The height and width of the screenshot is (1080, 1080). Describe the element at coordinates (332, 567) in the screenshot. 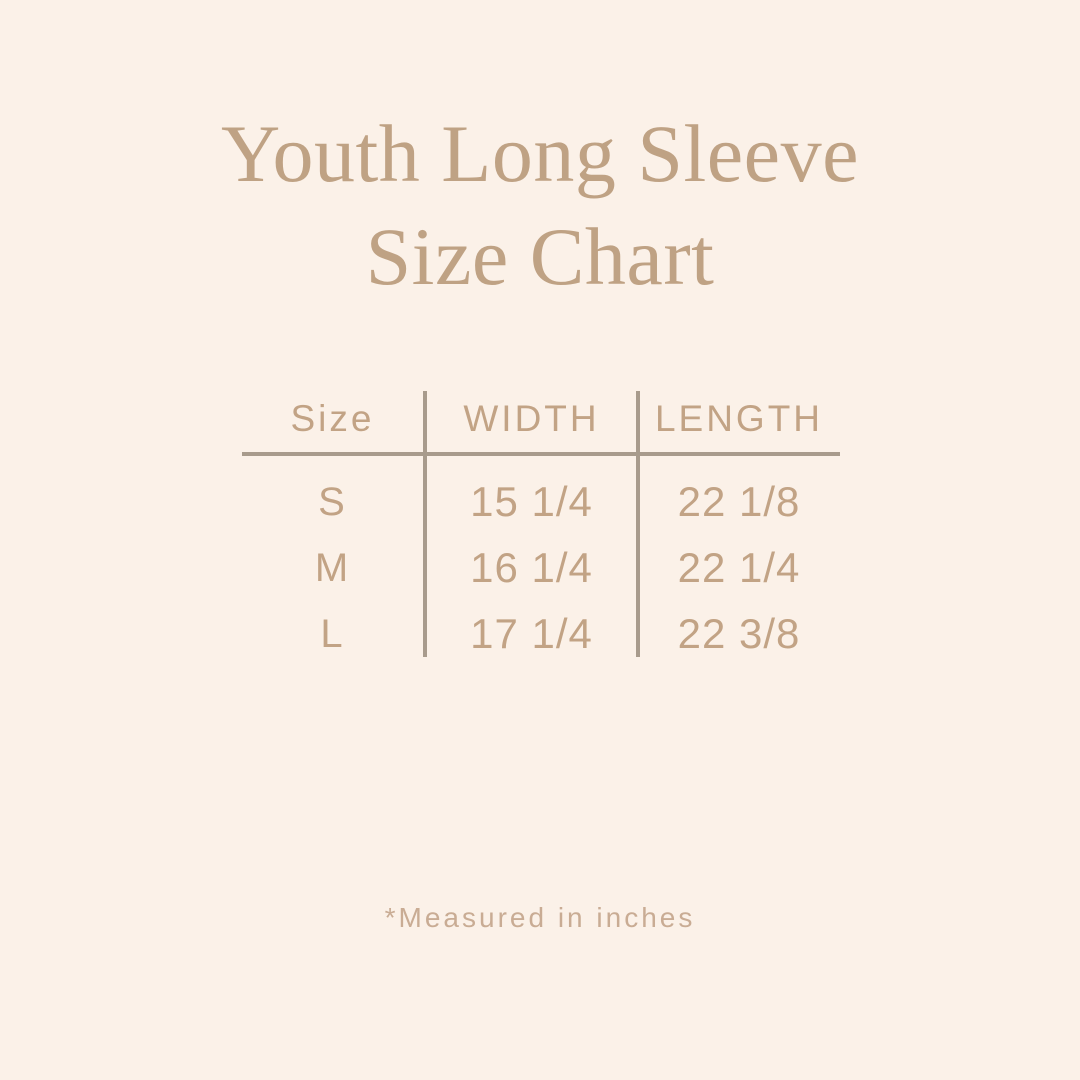

I see `row-m-size: M` at that location.